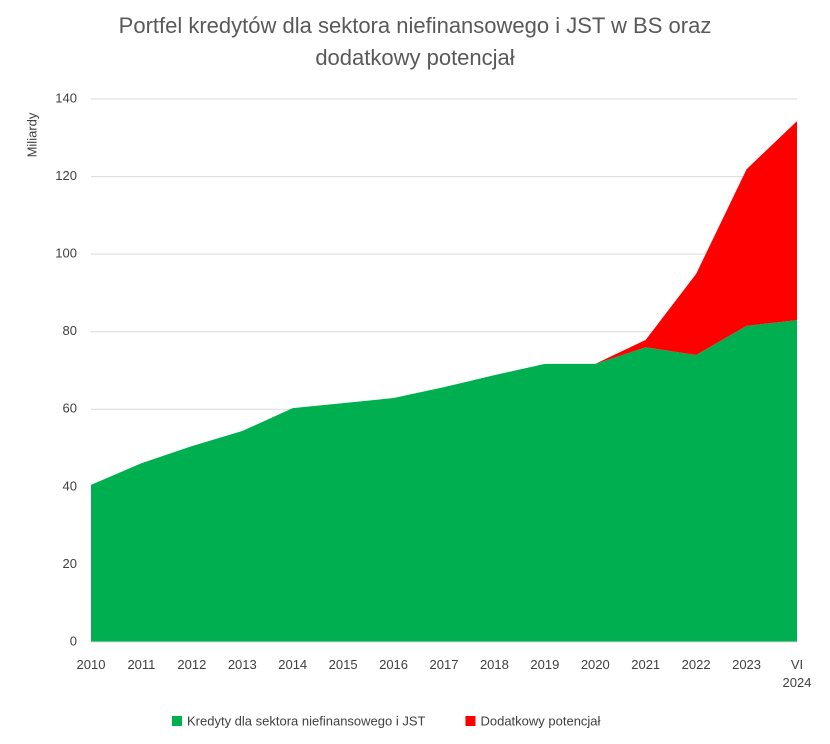 The height and width of the screenshot is (744, 830). Describe the element at coordinates (646, 664) in the screenshot. I see `x-tick-label: 2021` at that location.